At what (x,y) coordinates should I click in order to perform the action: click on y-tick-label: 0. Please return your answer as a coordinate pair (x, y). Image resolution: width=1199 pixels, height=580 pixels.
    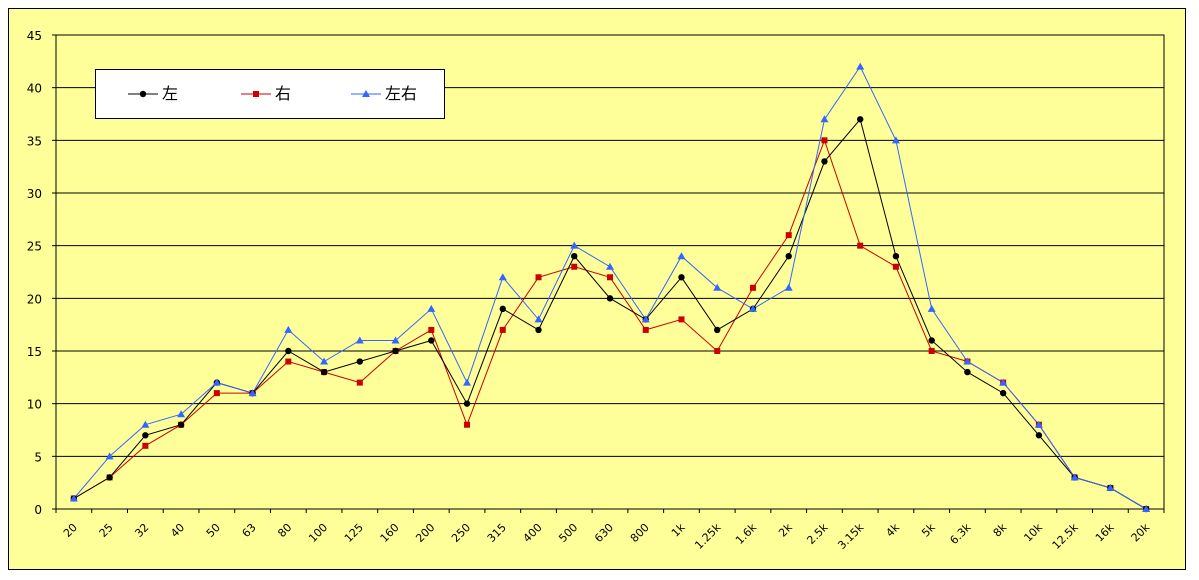
    Looking at the image, I should click on (38, 510).